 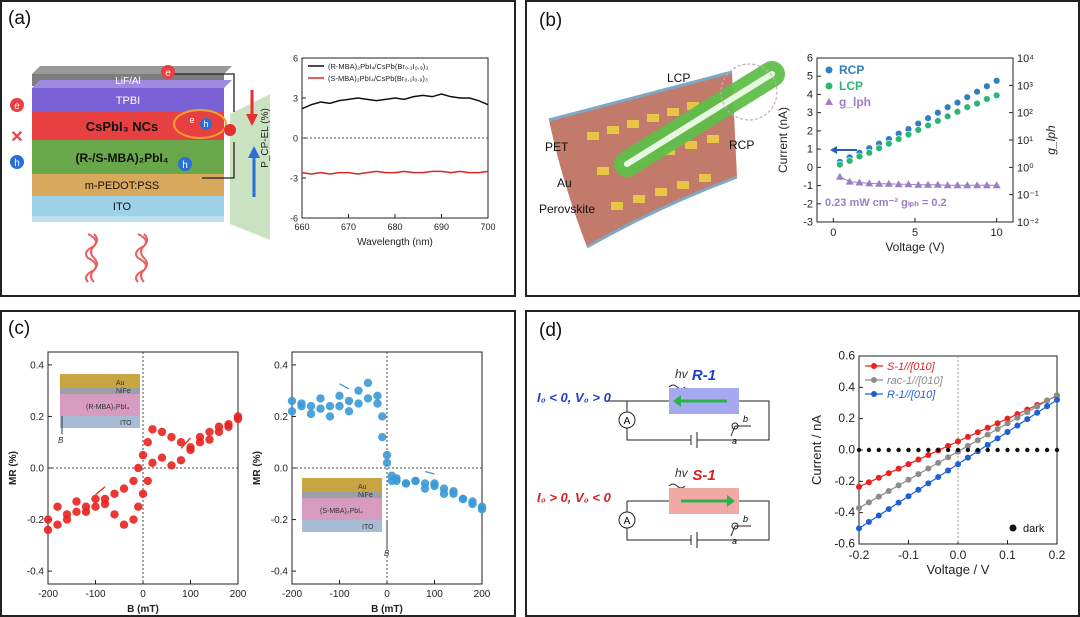 I want to click on y-tick-label: -3, so click(x=294, y=179).